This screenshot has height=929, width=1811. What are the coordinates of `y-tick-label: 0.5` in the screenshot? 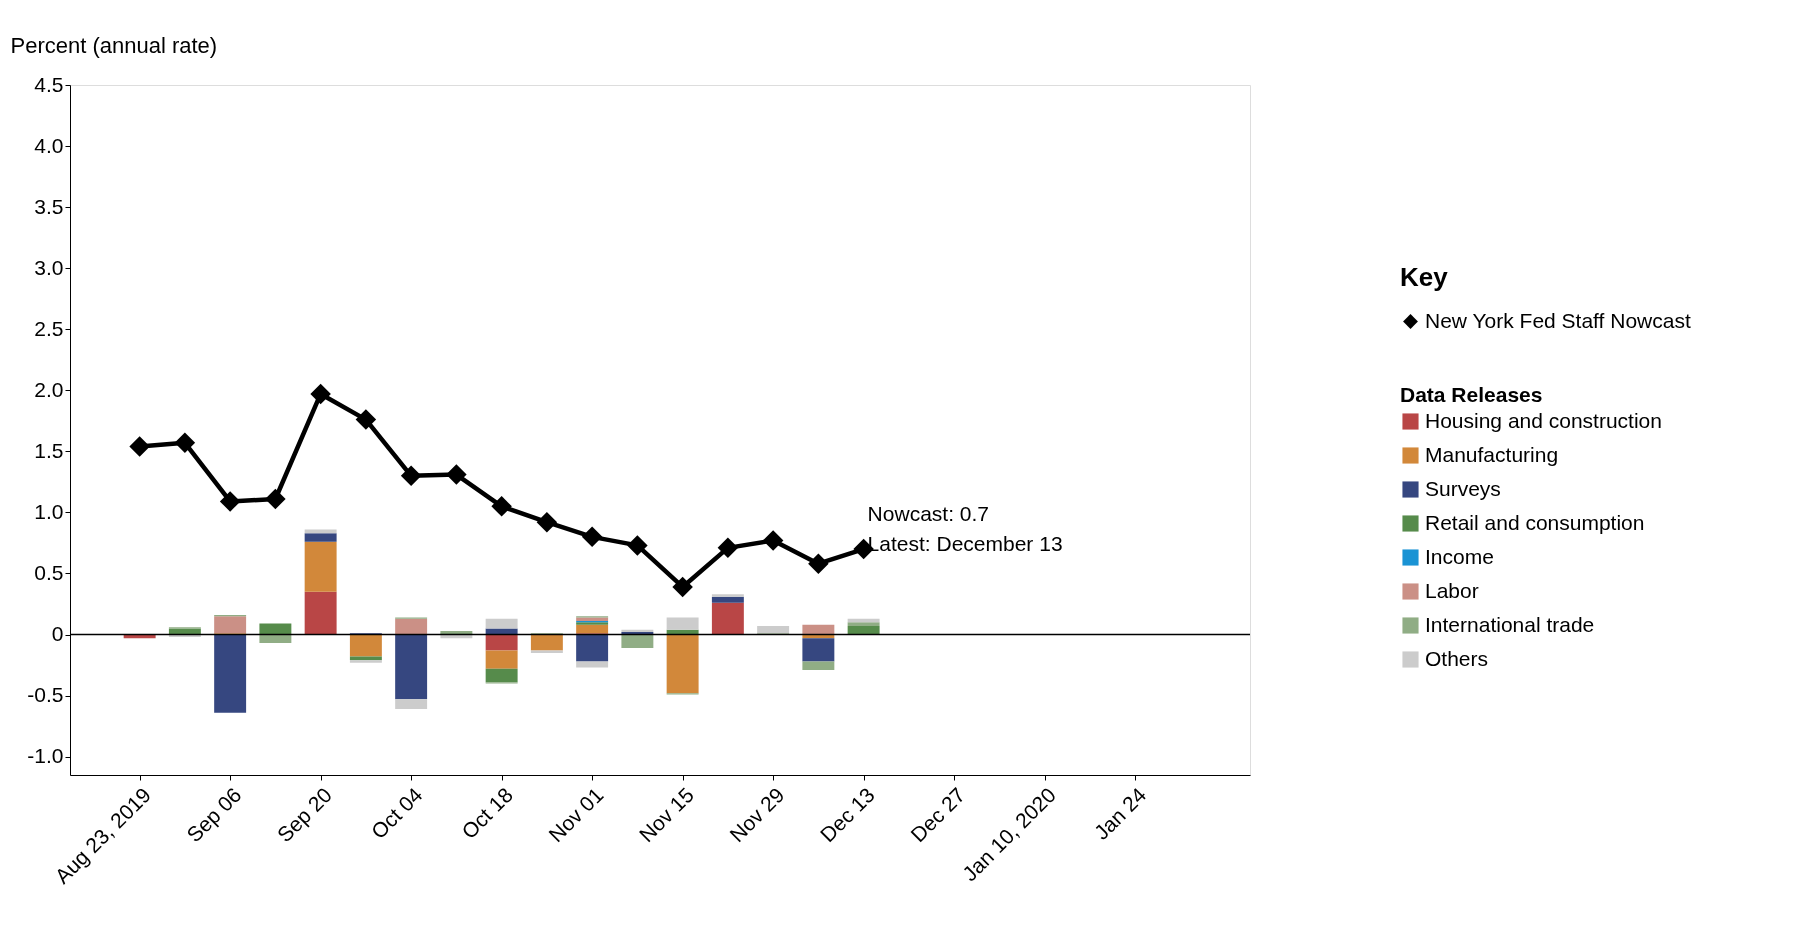 It's located at (49, 572).